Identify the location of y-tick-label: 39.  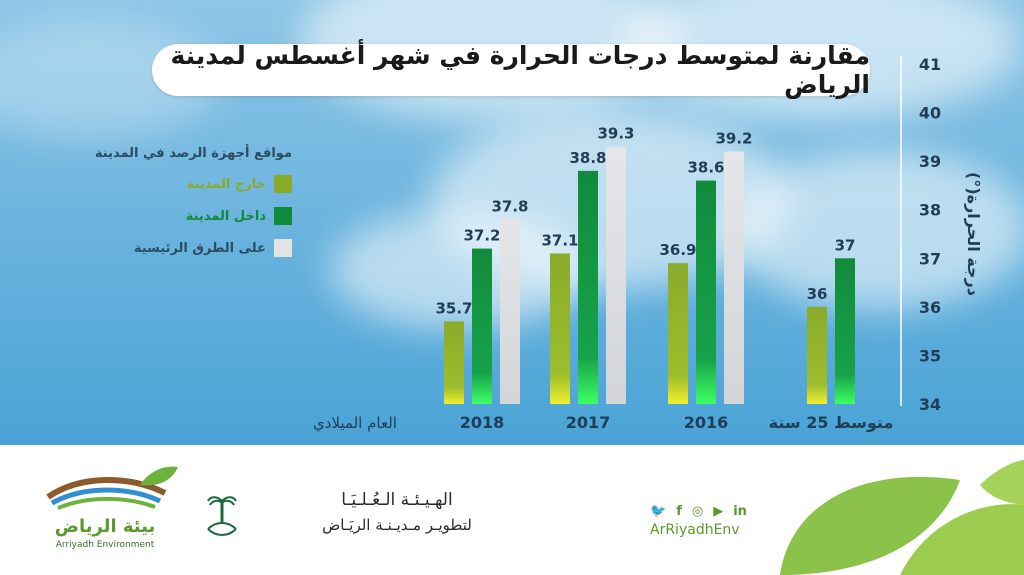
(930, 161).